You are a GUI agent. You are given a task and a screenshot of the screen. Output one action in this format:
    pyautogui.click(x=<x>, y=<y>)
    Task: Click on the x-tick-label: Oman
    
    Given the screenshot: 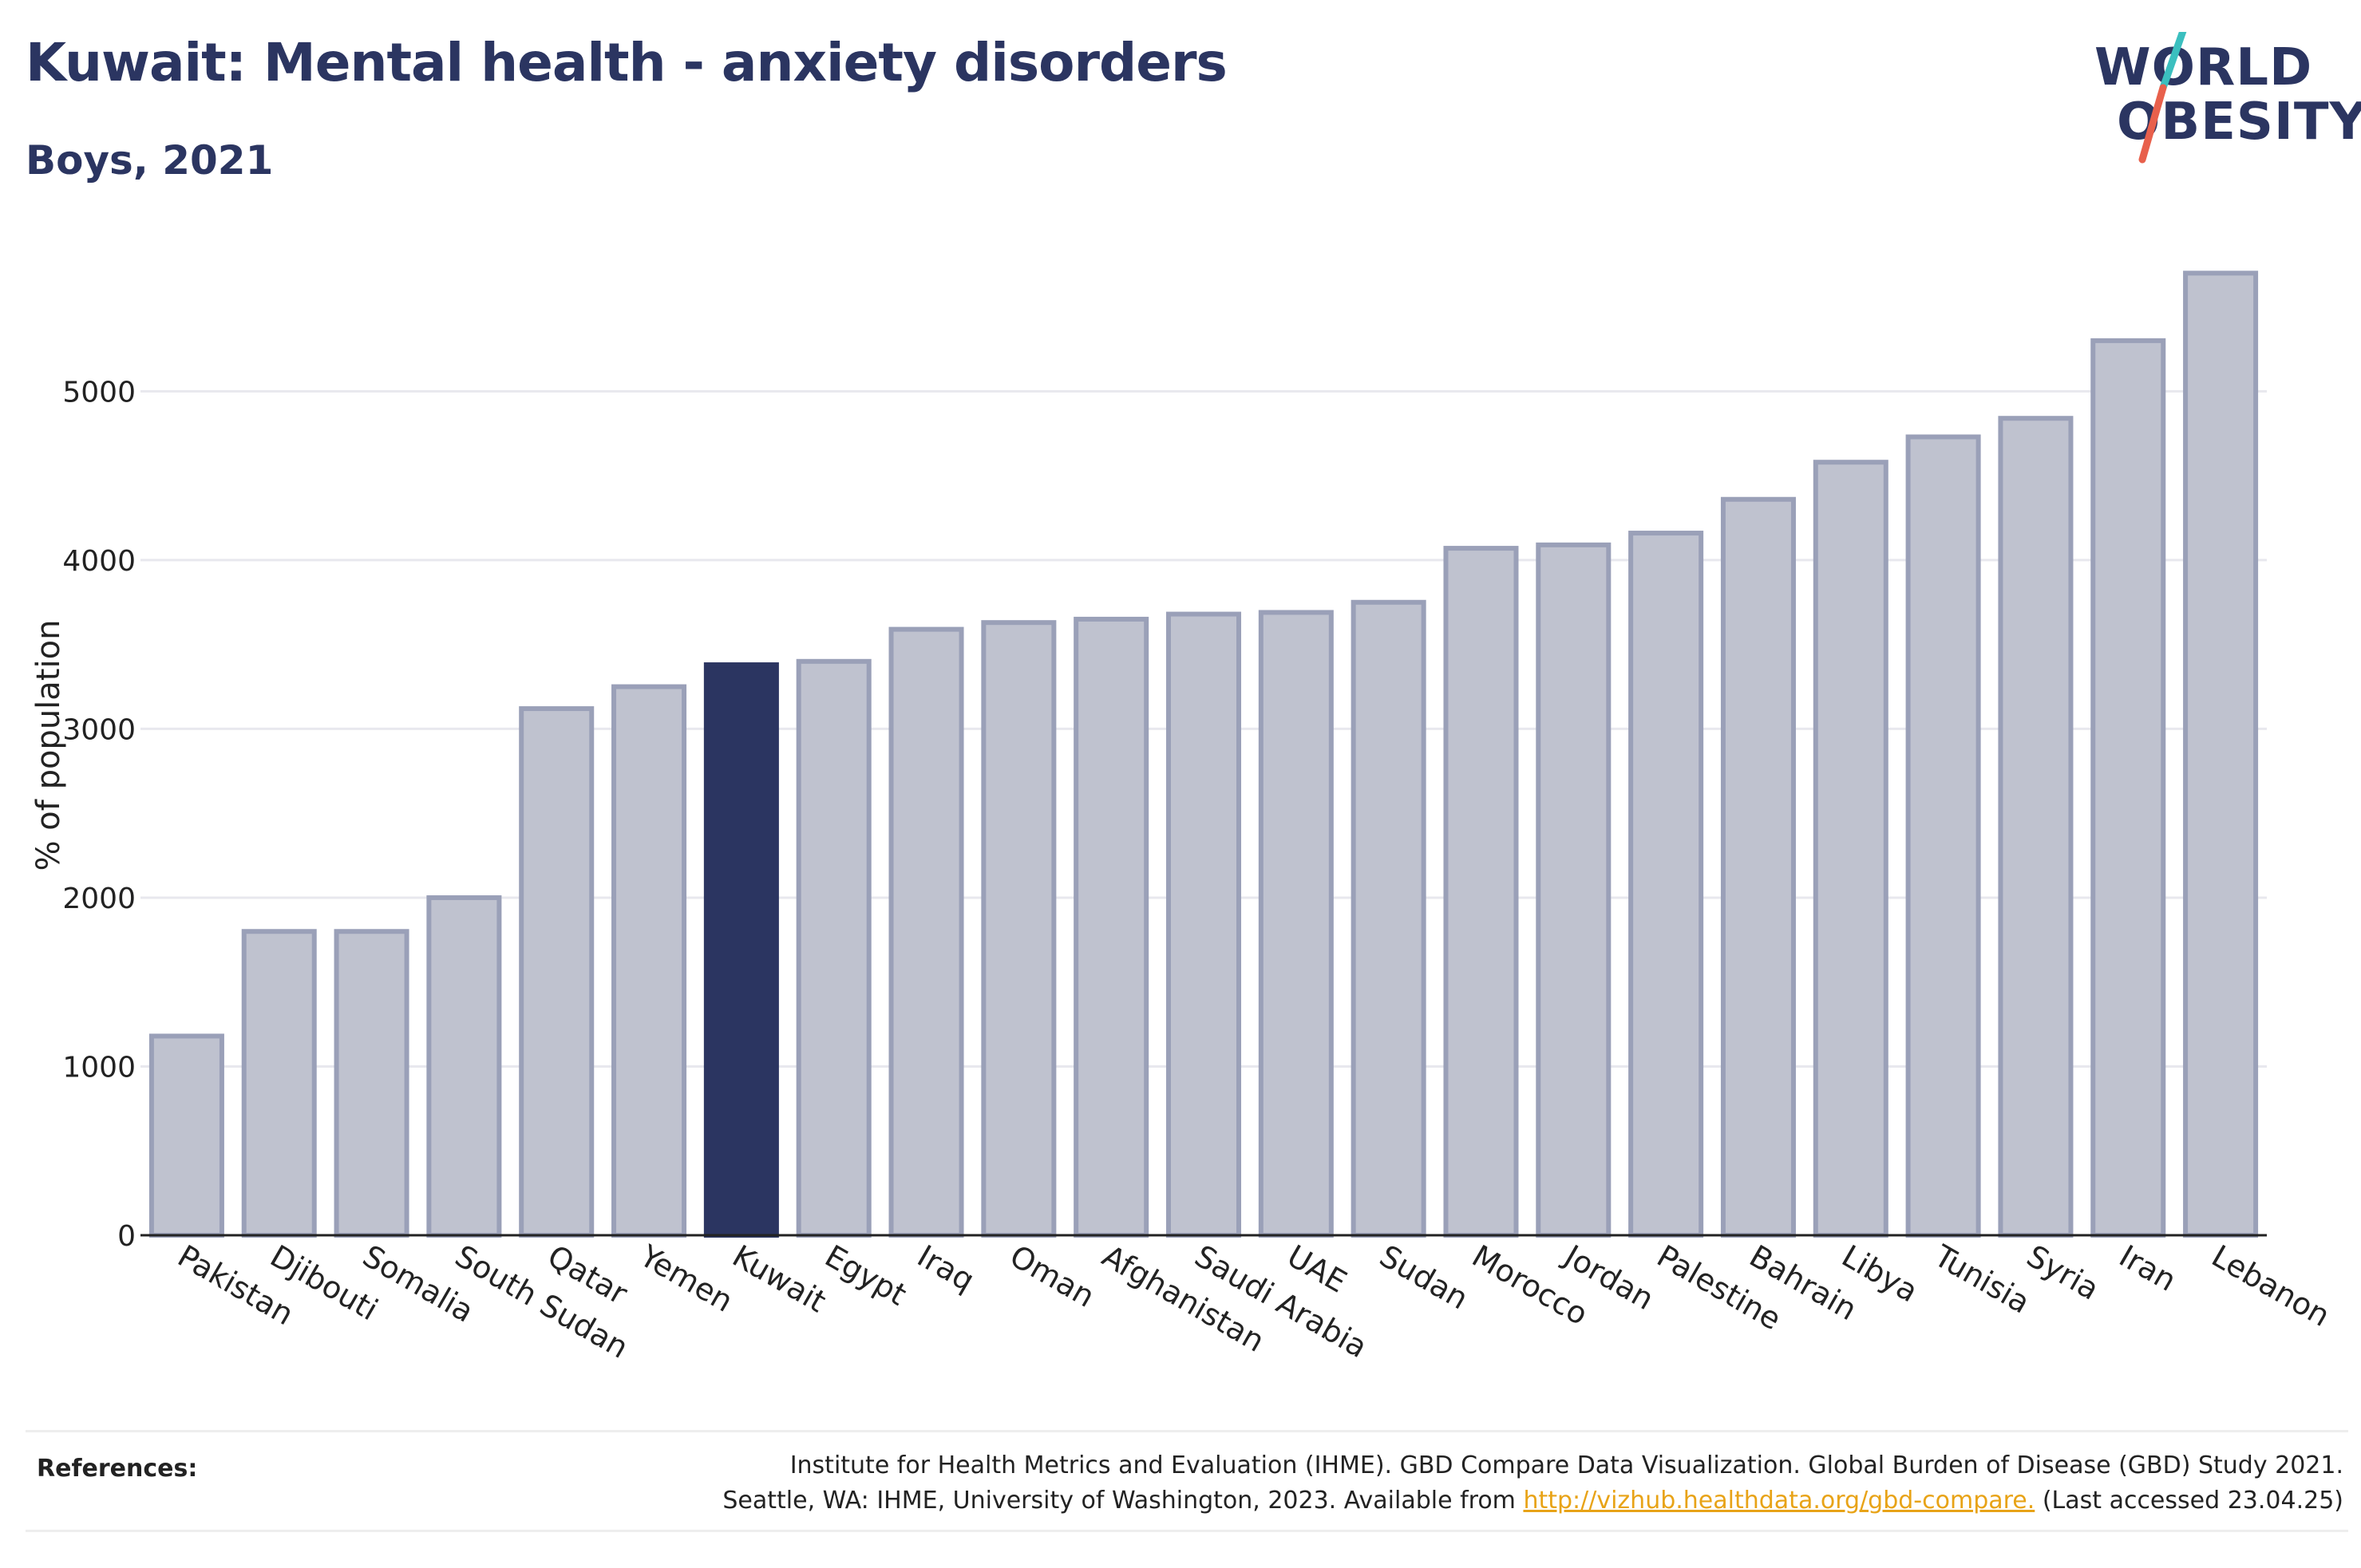 What is the action you would take?
    pyautogui.click(x=1052, y=1276)
    